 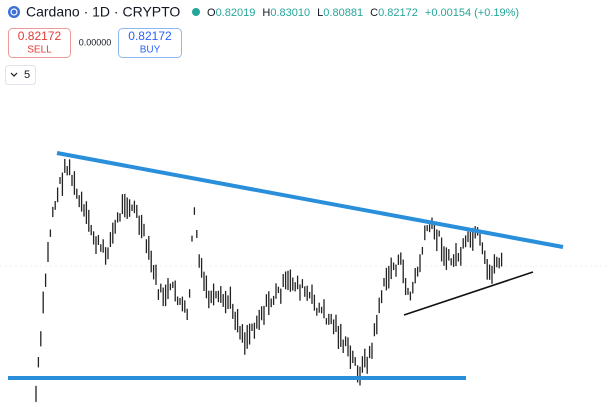 I want to click on buy-label: BUY, so click(x=150, y=50).